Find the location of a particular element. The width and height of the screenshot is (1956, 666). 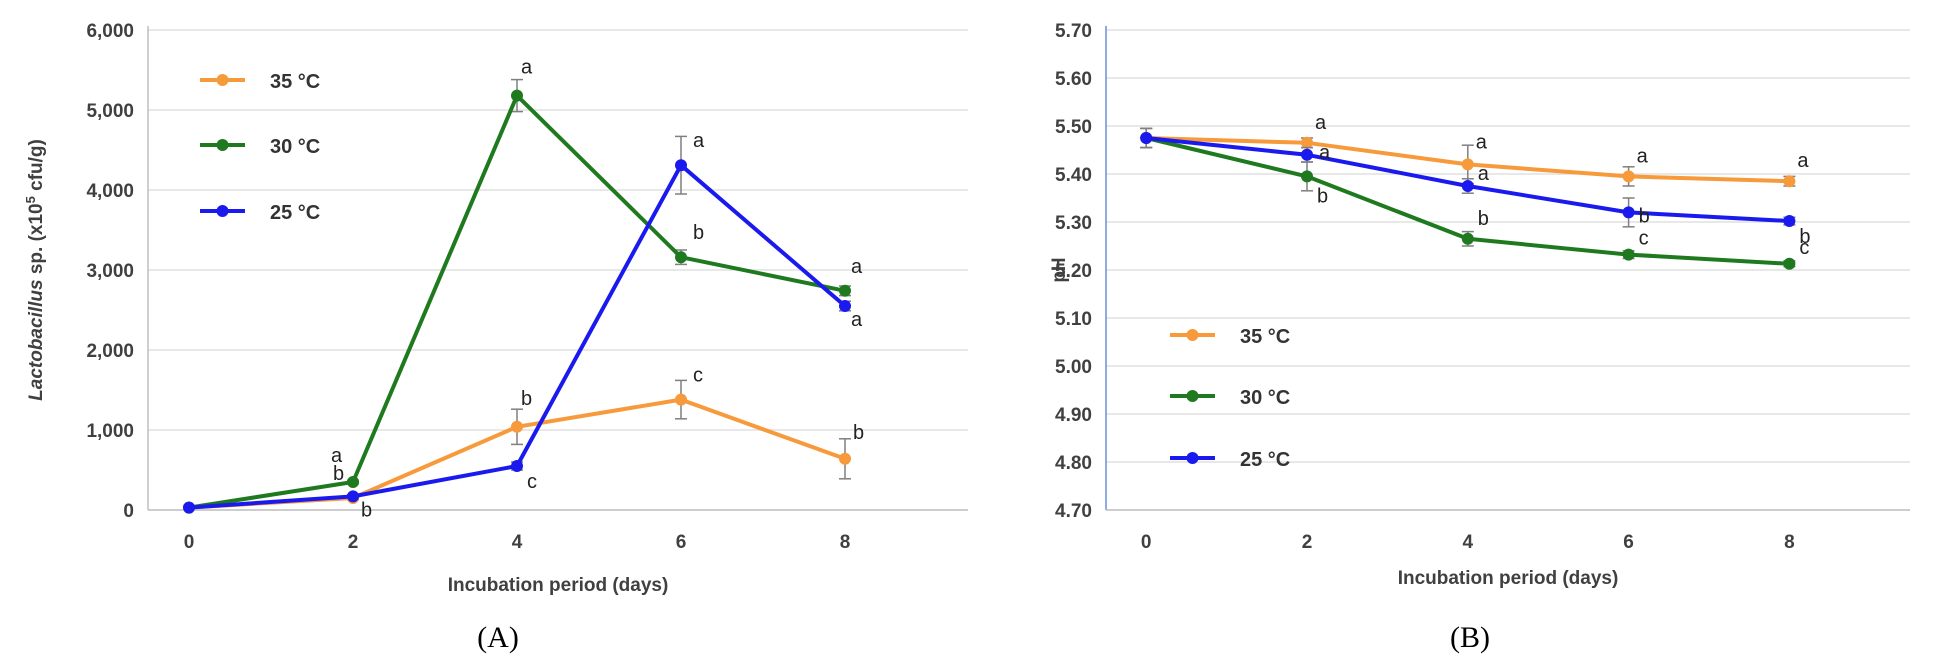

y-tick-label: 5,000 is located at coordinates (110, 111).